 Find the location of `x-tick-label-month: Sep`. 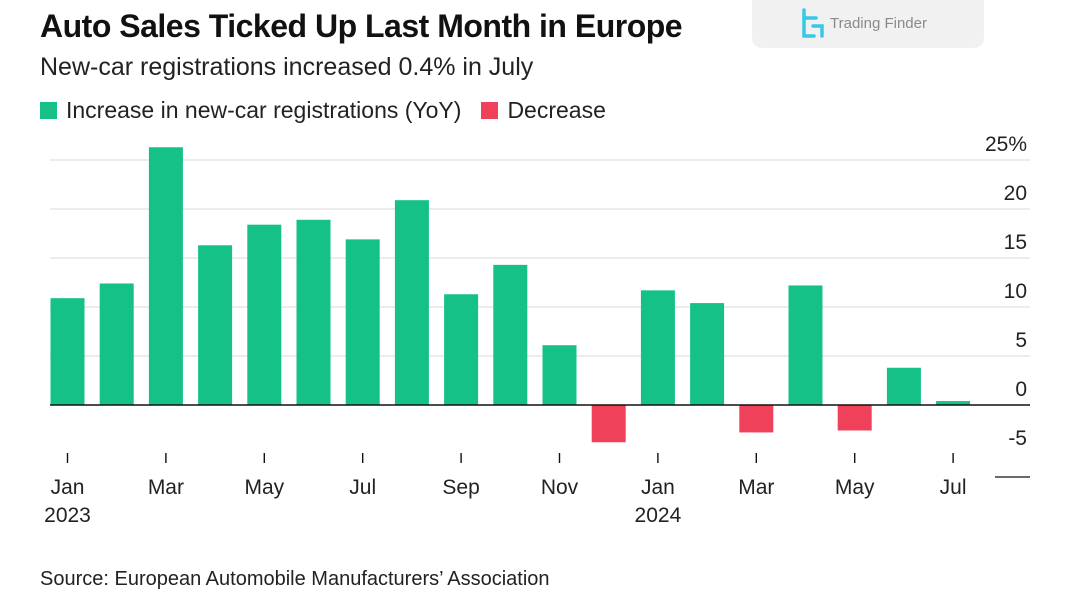

x-tick-label-month: Sep is located at coordinates (460, 487).